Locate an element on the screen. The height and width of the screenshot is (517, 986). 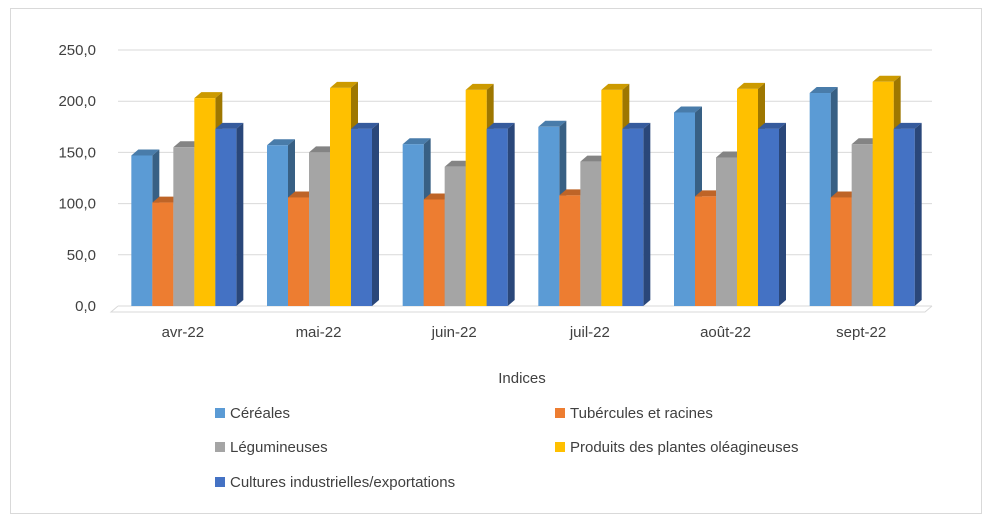
floor-edge is located at coordinates (521, 309).